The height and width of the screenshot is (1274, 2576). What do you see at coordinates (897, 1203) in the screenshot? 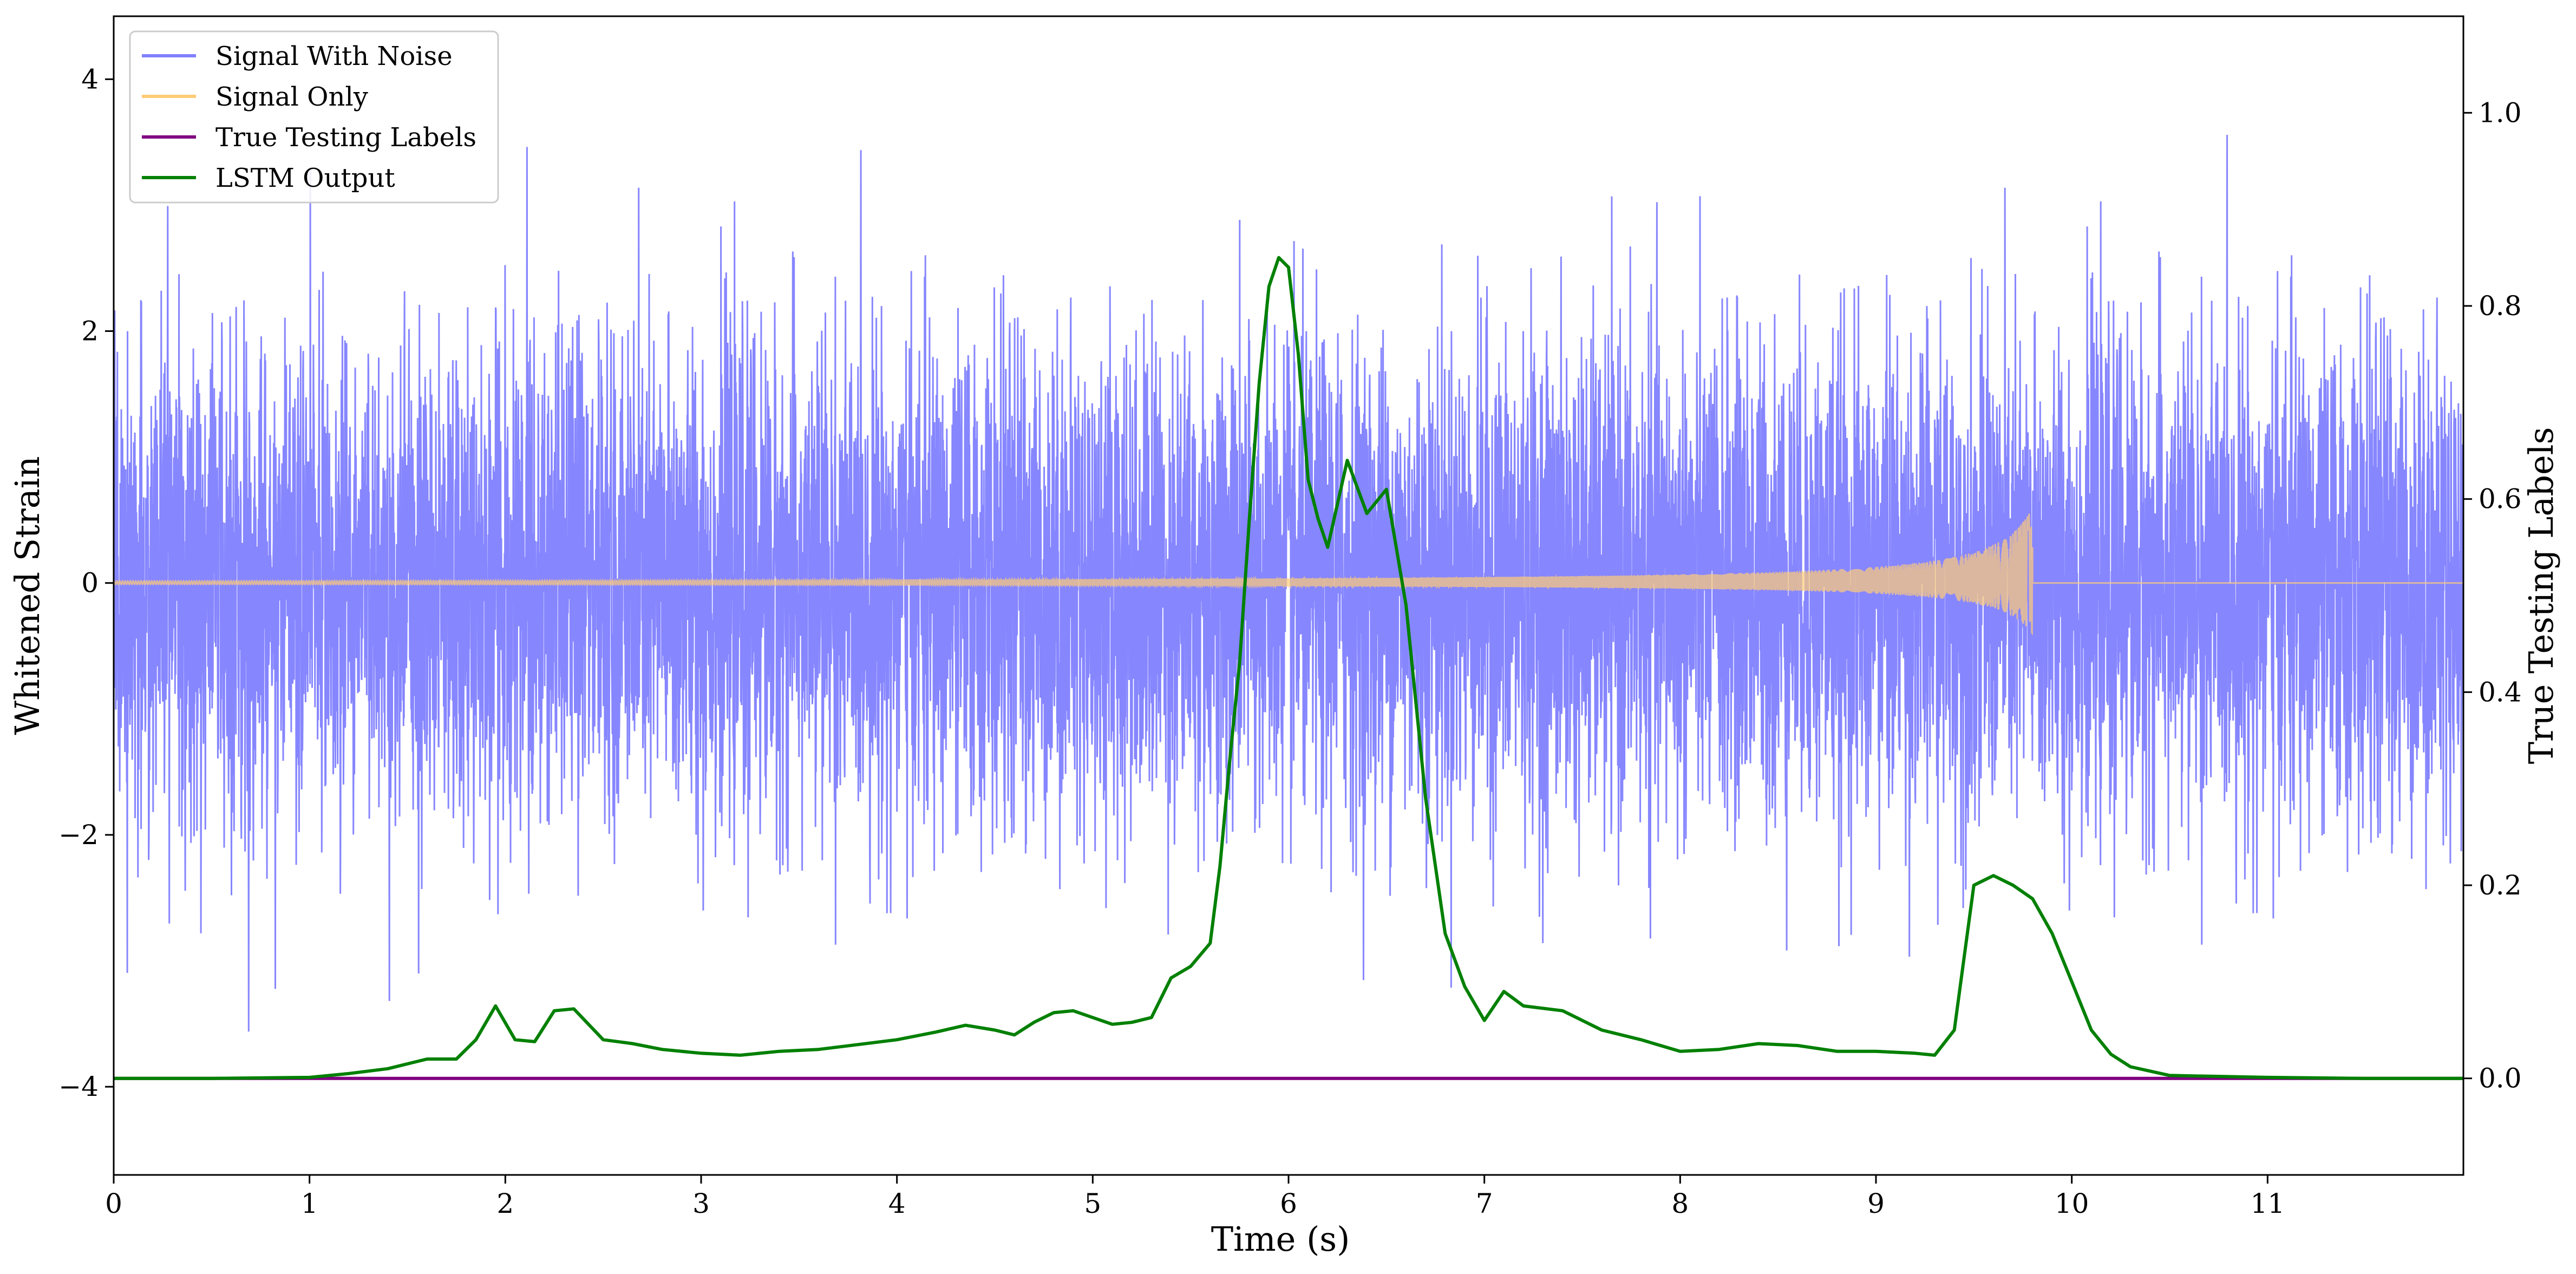
I see `x-tick-label: 4` at bounding box center [897, 1203].